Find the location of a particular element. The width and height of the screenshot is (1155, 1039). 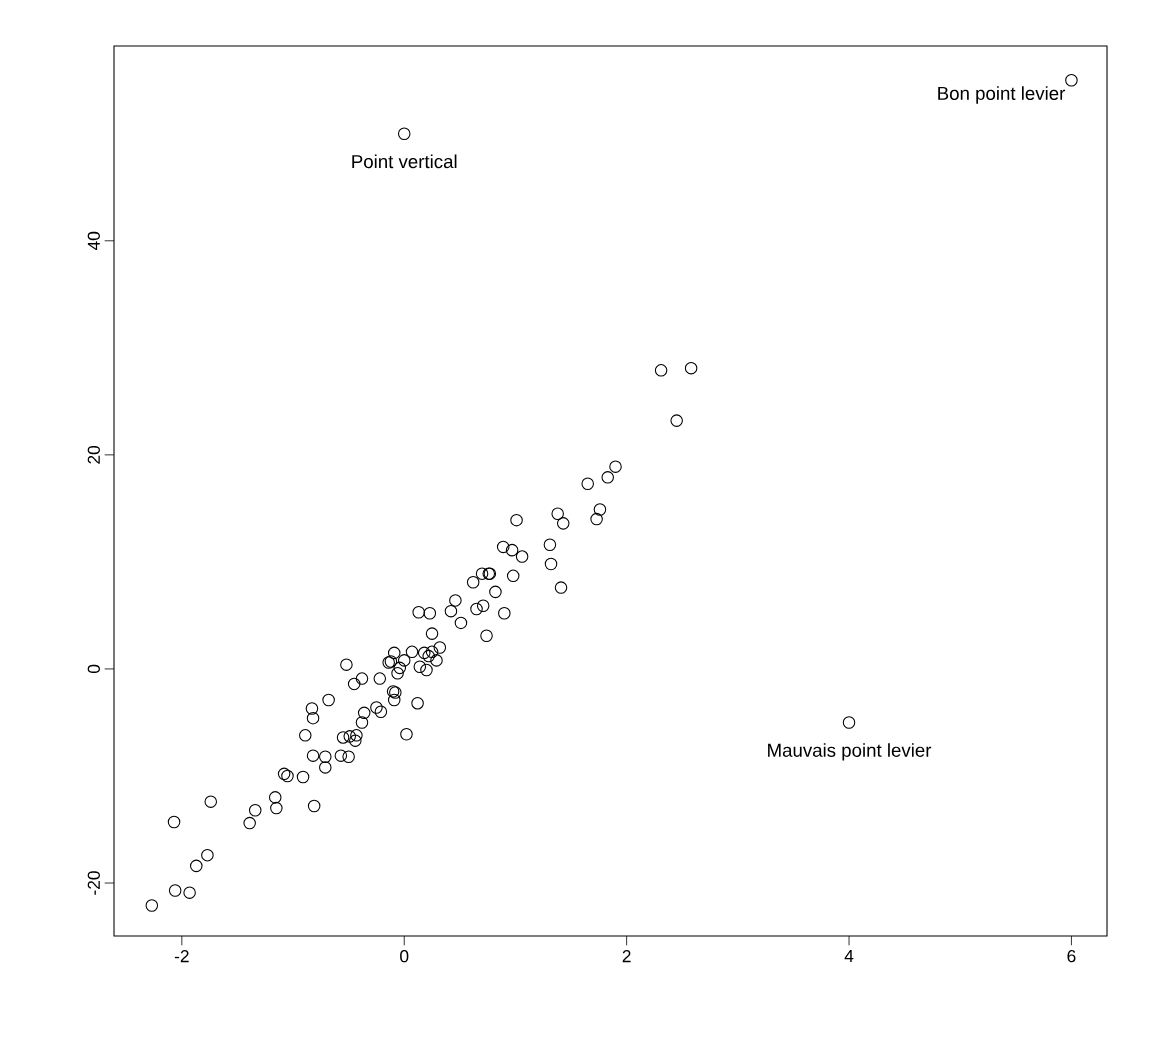

x-tick-label: 2 is located at coordinates (626, 956).